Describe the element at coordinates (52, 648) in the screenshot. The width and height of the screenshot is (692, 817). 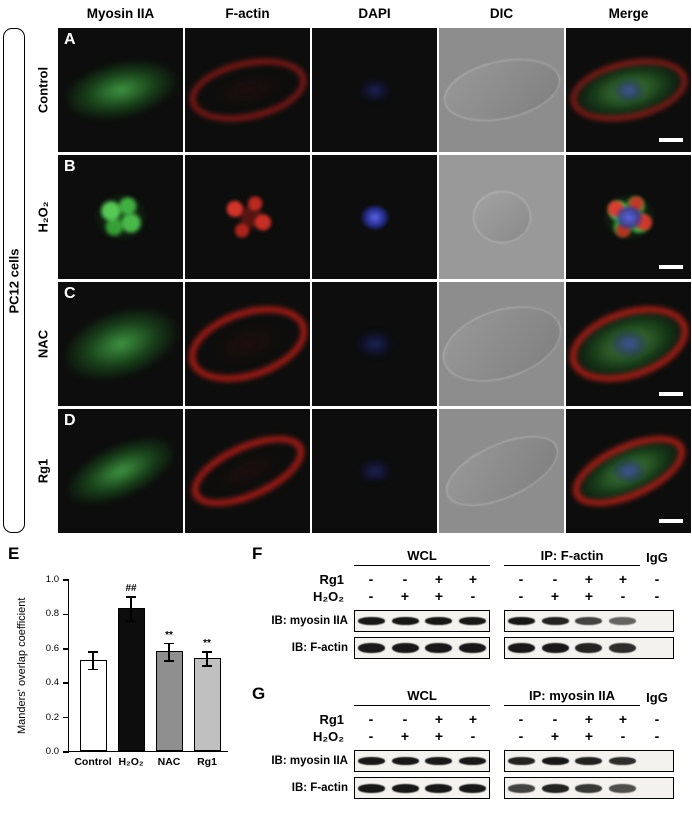
I see `y-tick-label: 0.6` at that location.